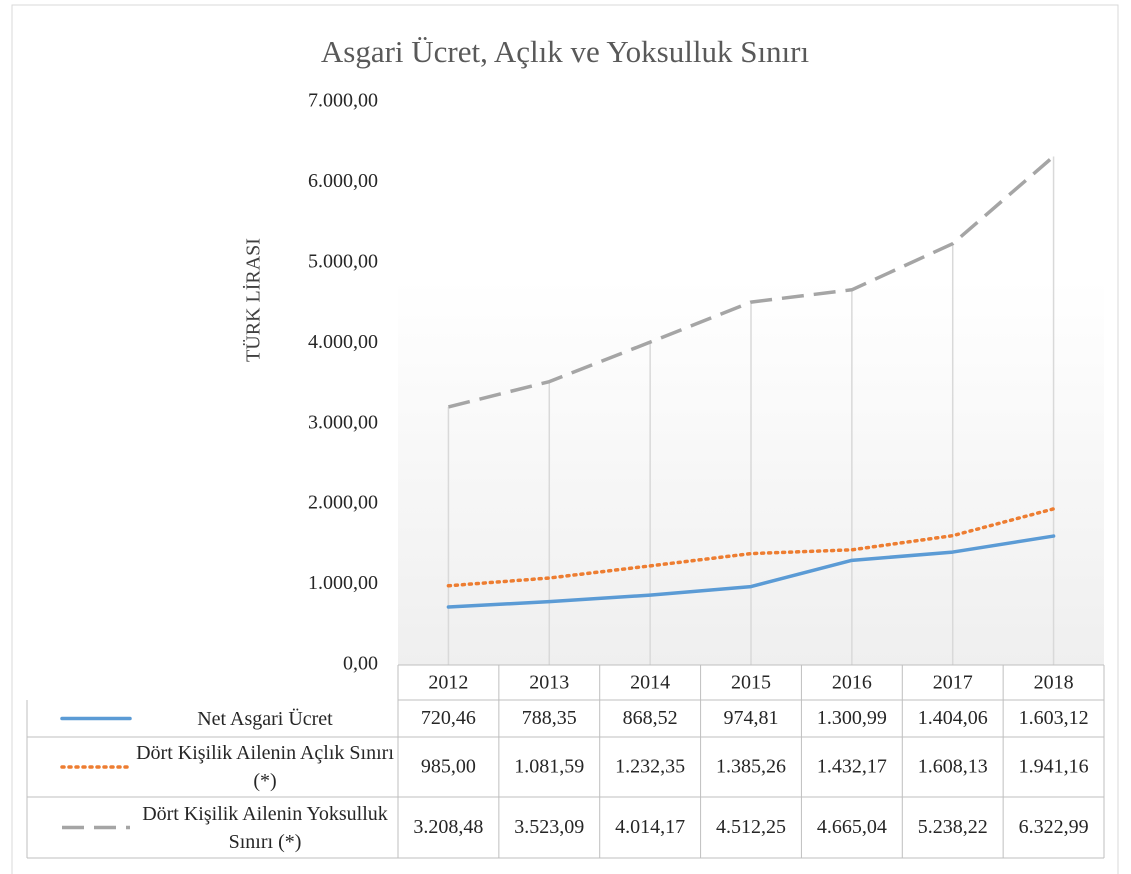  I want to click on x-tick-label: 2016, so click(852, 683).